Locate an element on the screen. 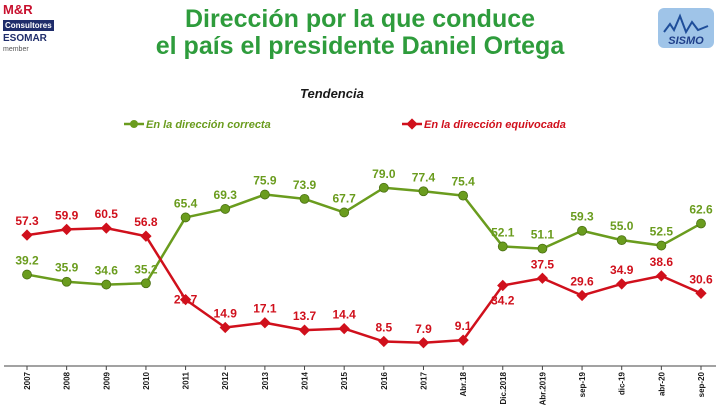 This screenshot has height=405, width=720. logo-brand: M&R is located at coordinates (18, 9).